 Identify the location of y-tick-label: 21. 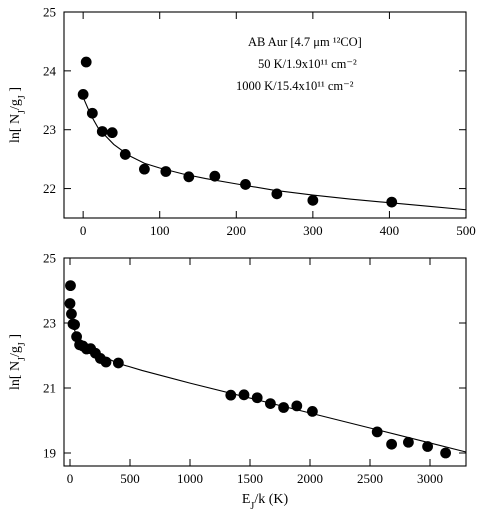
(49, 388).